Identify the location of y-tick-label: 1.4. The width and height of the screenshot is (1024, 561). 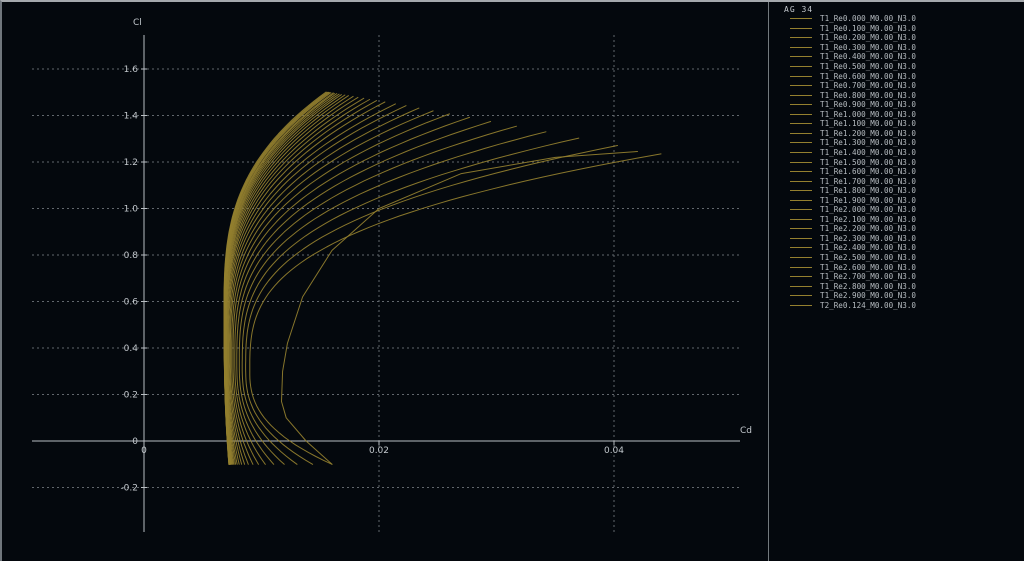
(131, 117).